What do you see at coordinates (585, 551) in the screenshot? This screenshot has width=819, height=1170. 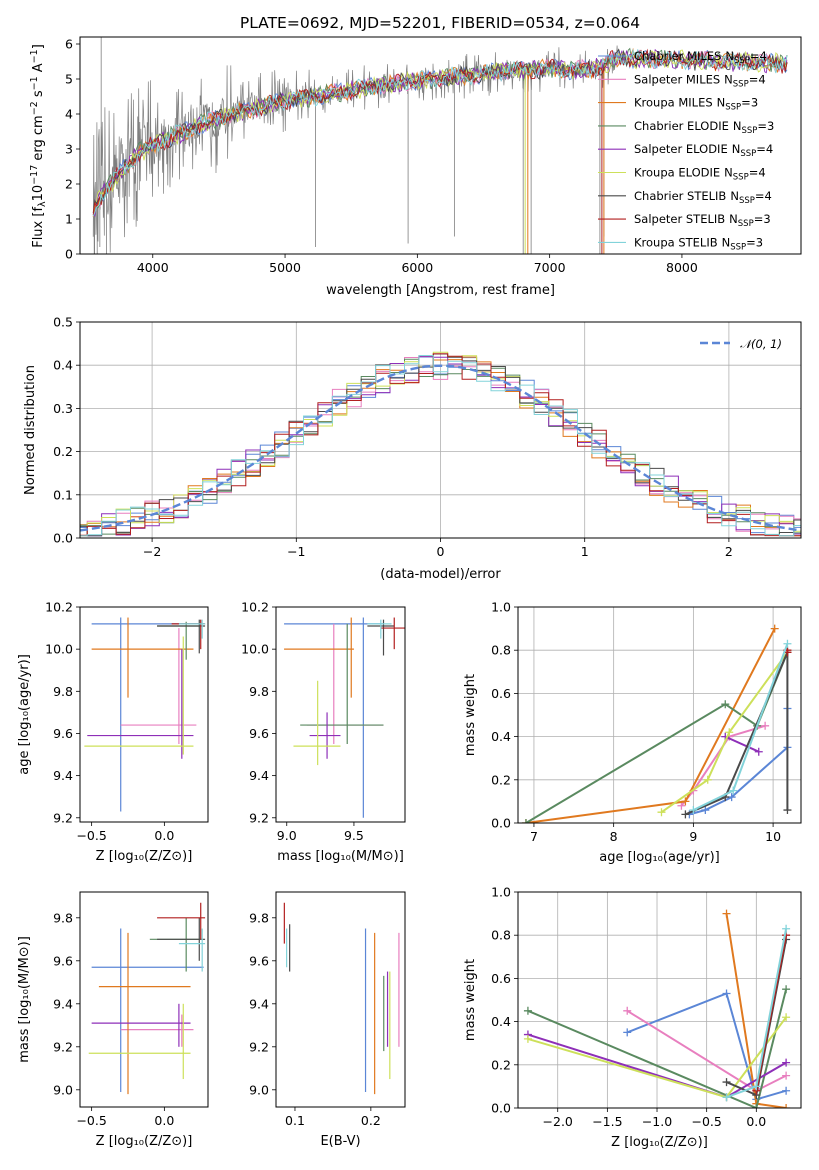 I see `x-tick-label: 1` at bounding box center [585, 551].